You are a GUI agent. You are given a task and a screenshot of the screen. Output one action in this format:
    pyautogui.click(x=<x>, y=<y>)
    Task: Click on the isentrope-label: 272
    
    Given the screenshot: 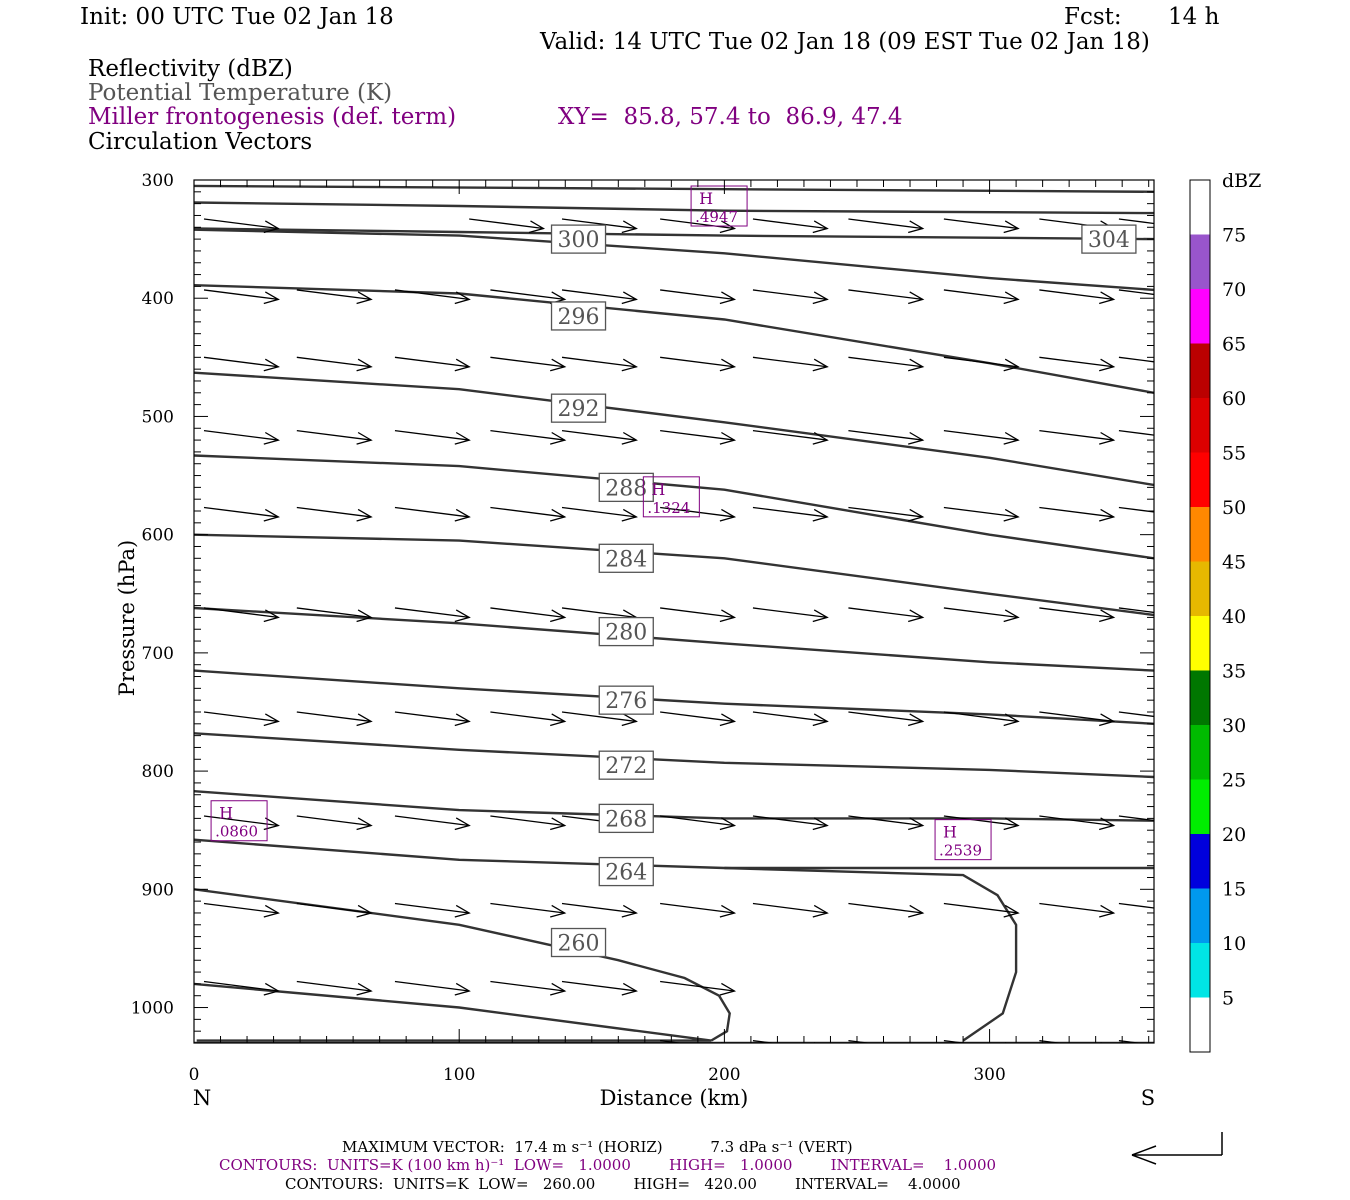 What is the action you would take?
    pyautogui.click(x=626, y=766)
    